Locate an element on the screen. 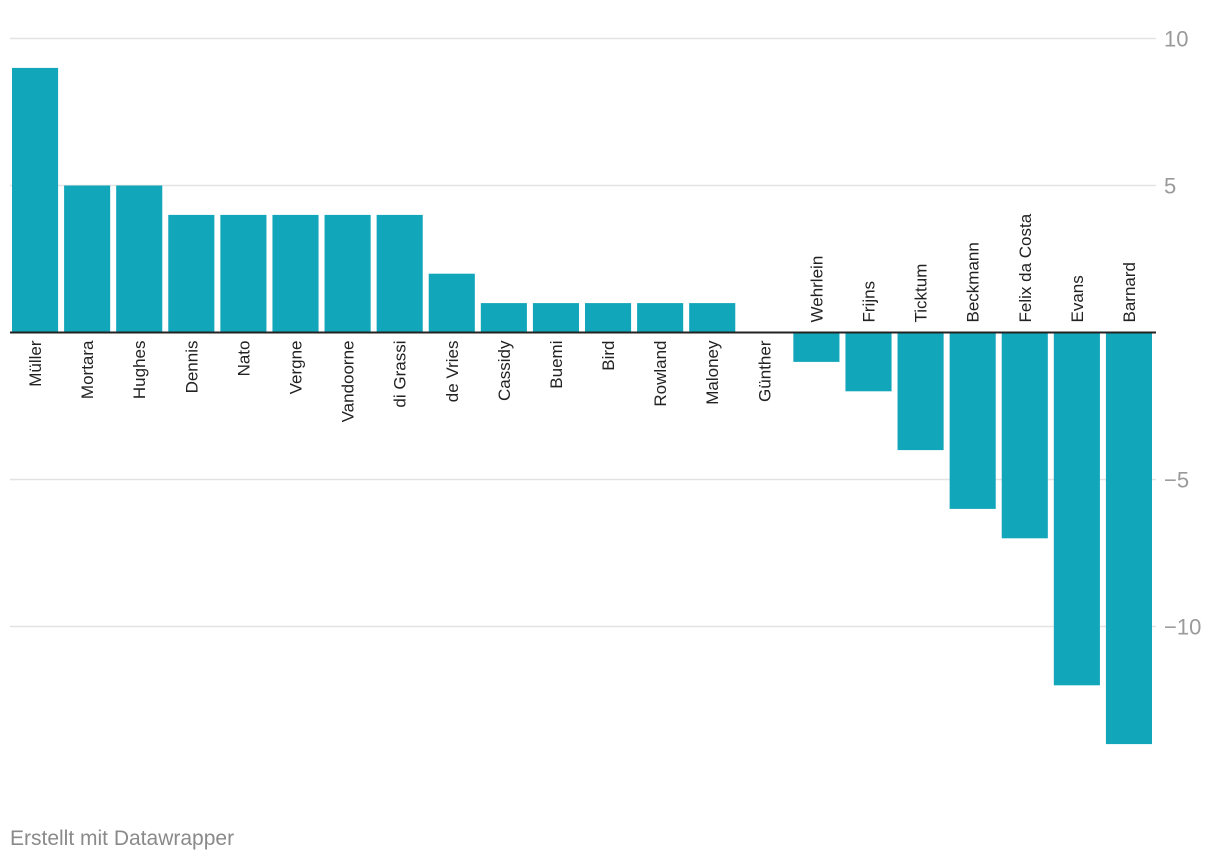  category-label: Frijns is located at coordinates (869, 302).